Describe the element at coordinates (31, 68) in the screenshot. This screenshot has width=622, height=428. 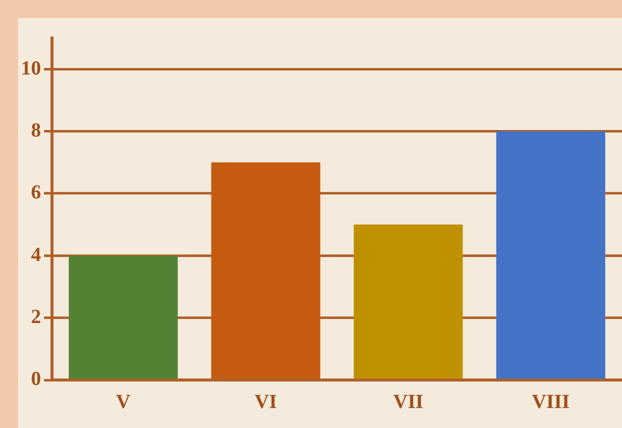
I see `y-tick-label: 10` at that location.